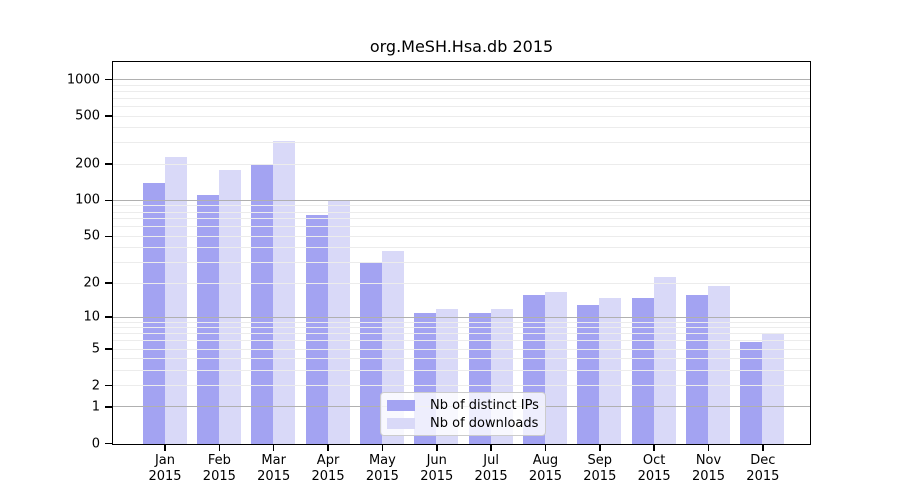  I want to click on x-tick-label: Sep 2015, so click(600, 468).